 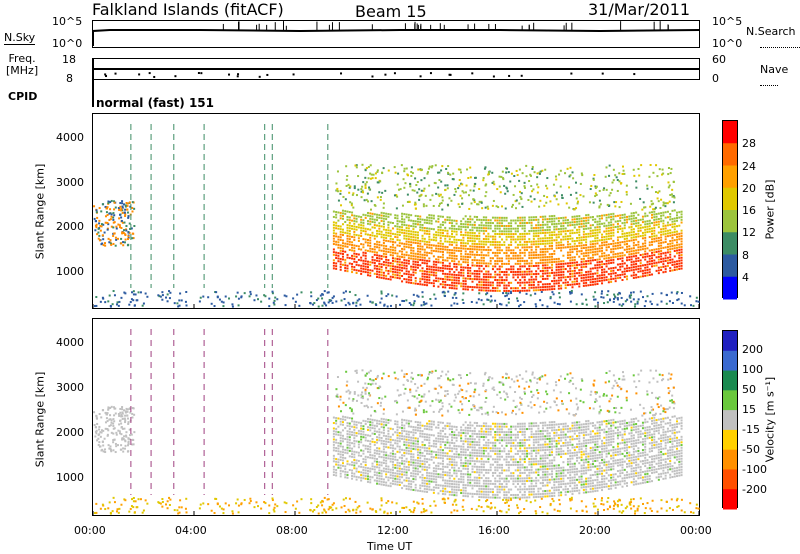 I want to click on vel-cbtick-neg100: -100, so click(x=754, y=469).